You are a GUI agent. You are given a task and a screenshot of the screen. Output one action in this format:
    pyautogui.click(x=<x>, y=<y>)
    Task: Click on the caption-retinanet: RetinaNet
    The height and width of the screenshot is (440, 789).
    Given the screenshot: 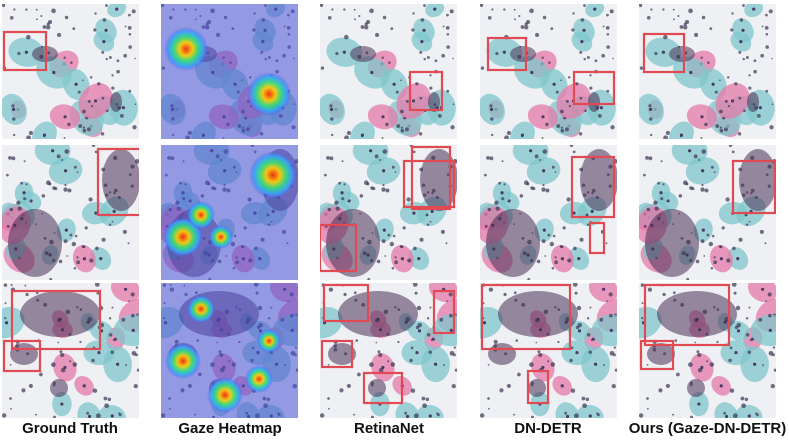 What is the action you would take?
    pyautogui.click(x=388, y=428)
    